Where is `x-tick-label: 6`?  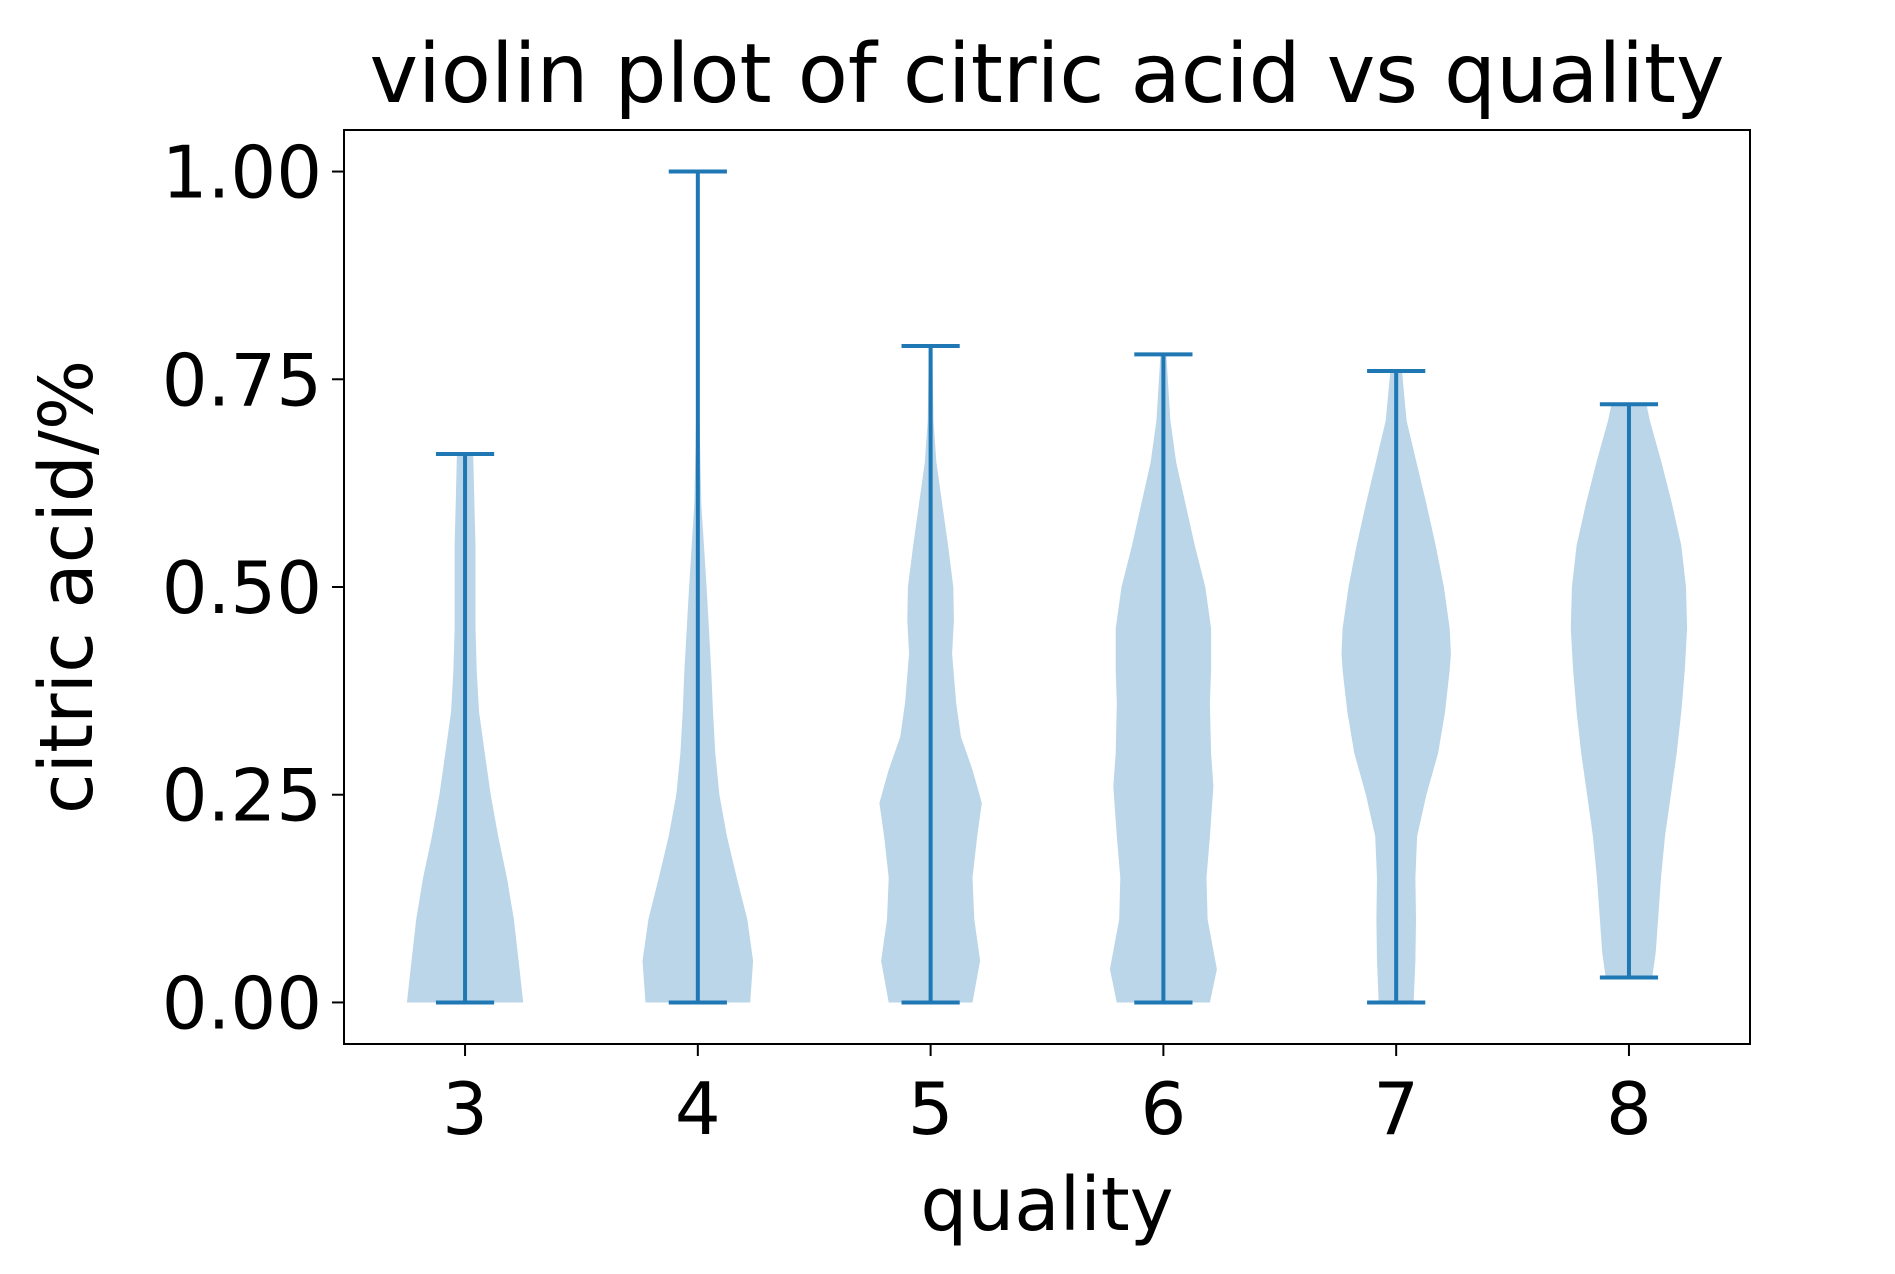 x-tick-label: 6 is located at coordinates (1163, 1109).